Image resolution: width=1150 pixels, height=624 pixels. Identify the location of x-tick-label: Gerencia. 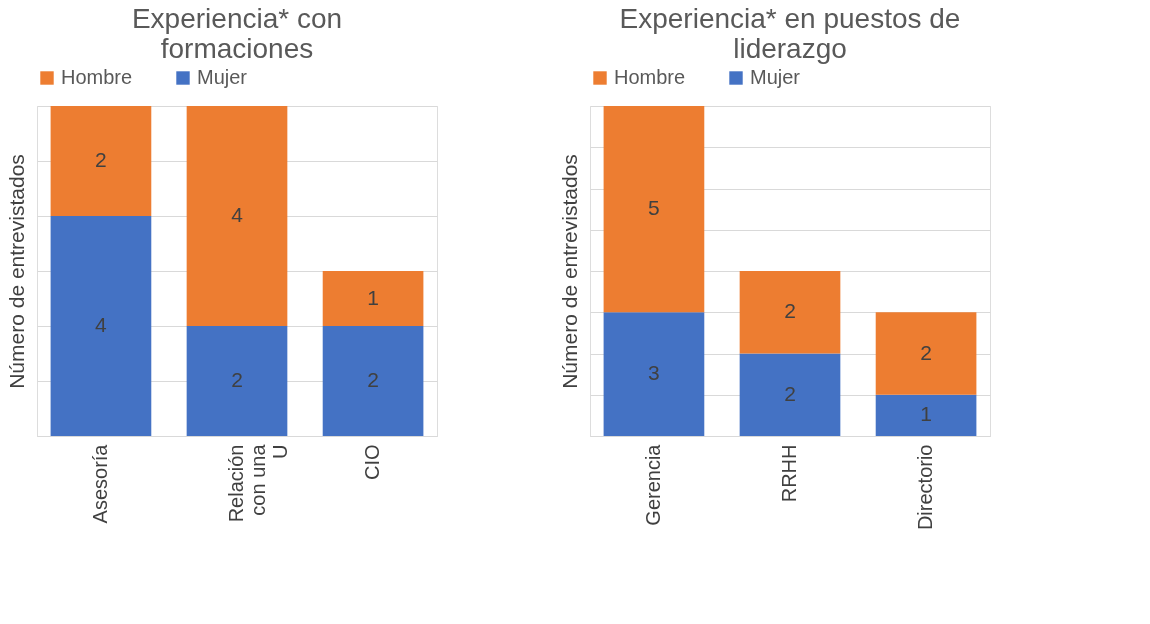
(652, 484).